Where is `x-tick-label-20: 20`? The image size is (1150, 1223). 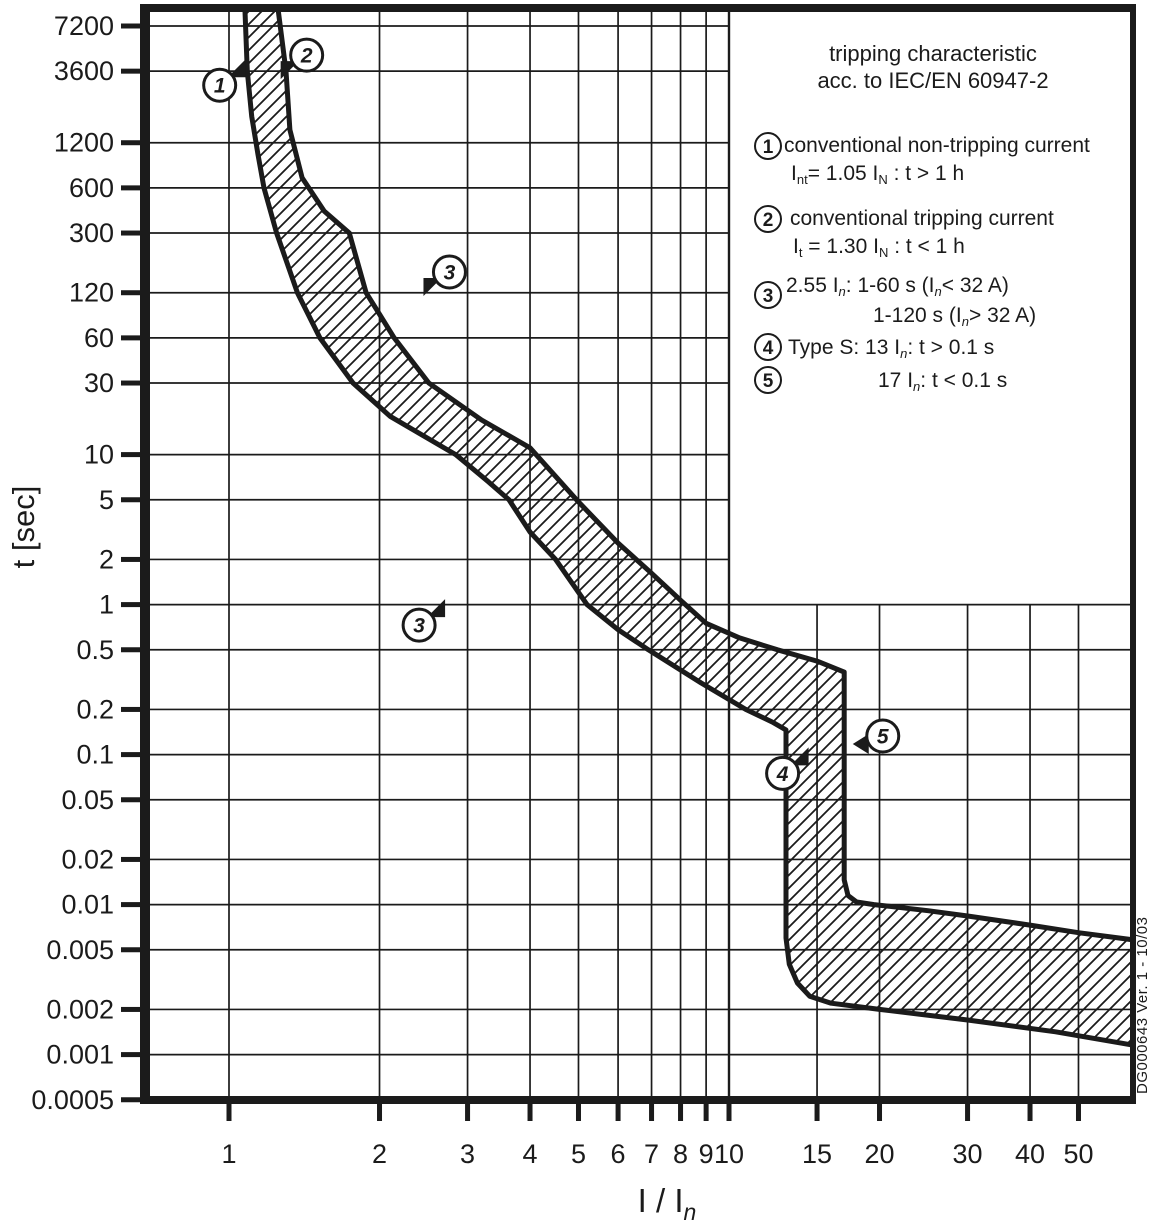 x-tick-label-20: 20 is located at coordinates (879, 1154).